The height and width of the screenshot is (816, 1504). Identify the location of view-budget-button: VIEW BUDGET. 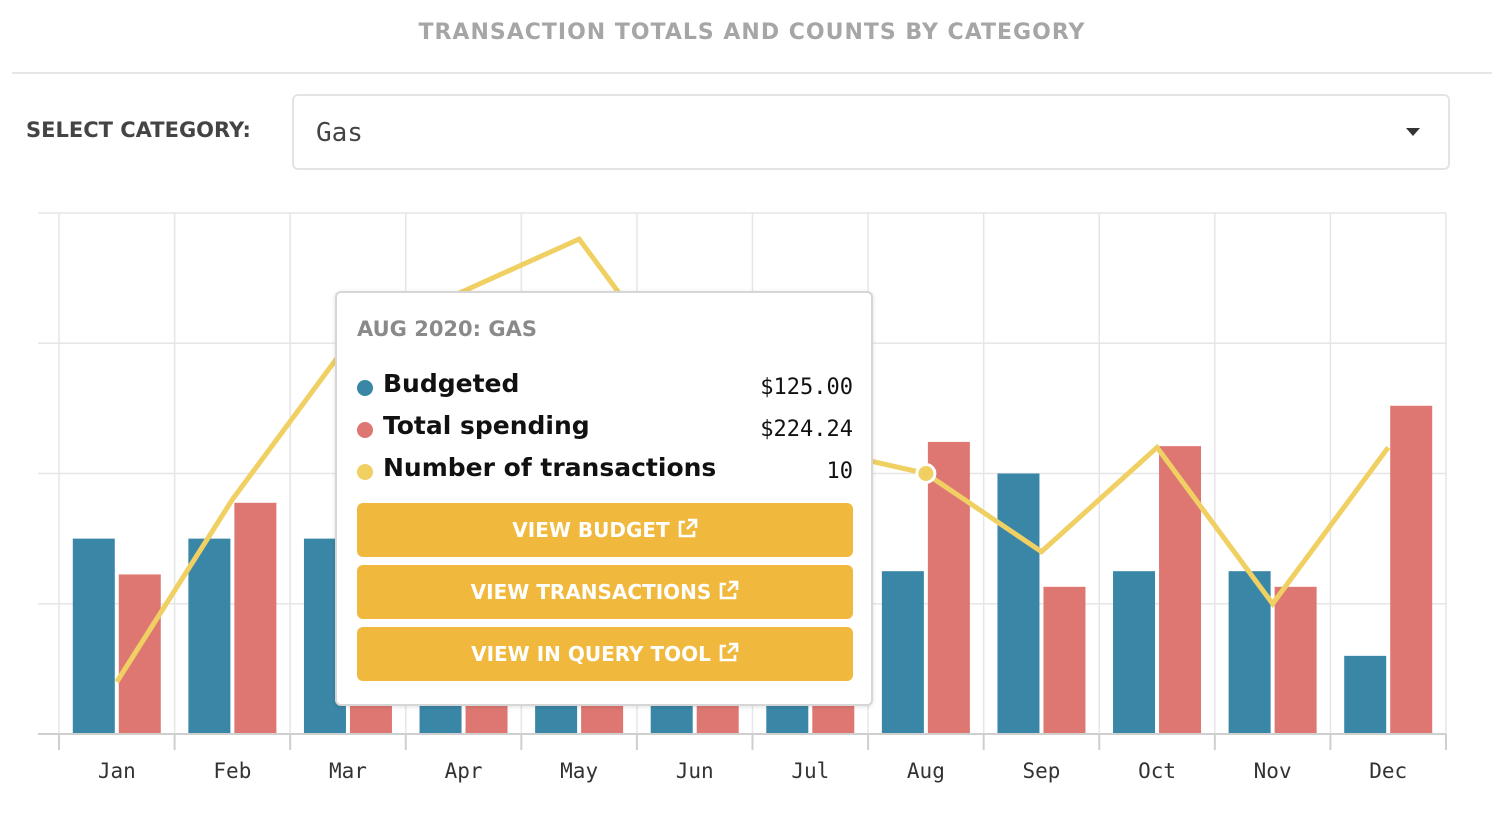
(605, 530).